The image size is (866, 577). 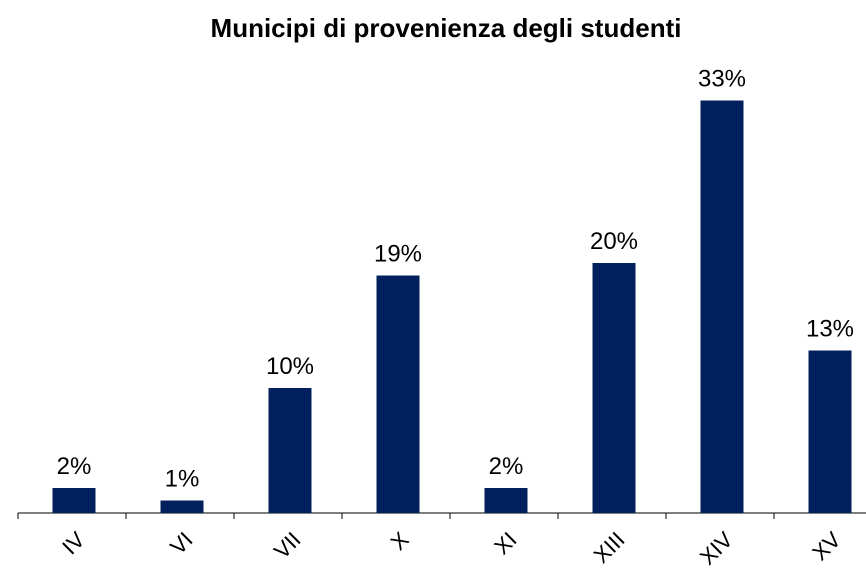 What do you see at coordinates (290, 366) in the screenshot?
I see `value-label: 10%` at bounding box center [290, 366].